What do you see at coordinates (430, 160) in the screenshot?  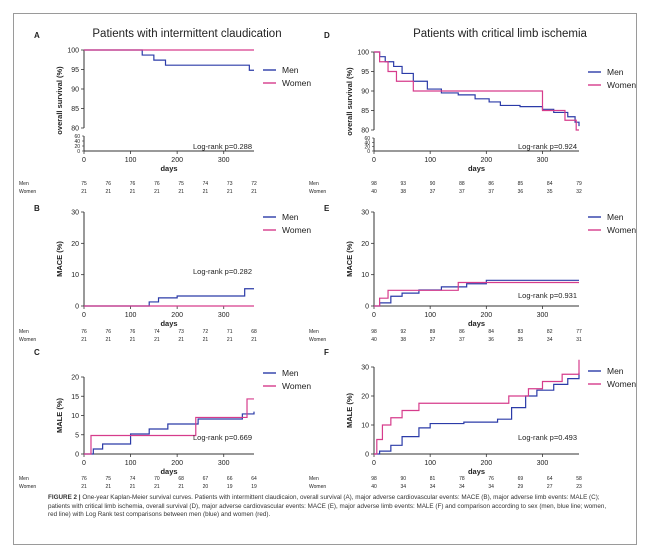 I see `panel-d-xtick-label: 100` at bounding box center [430, 160].